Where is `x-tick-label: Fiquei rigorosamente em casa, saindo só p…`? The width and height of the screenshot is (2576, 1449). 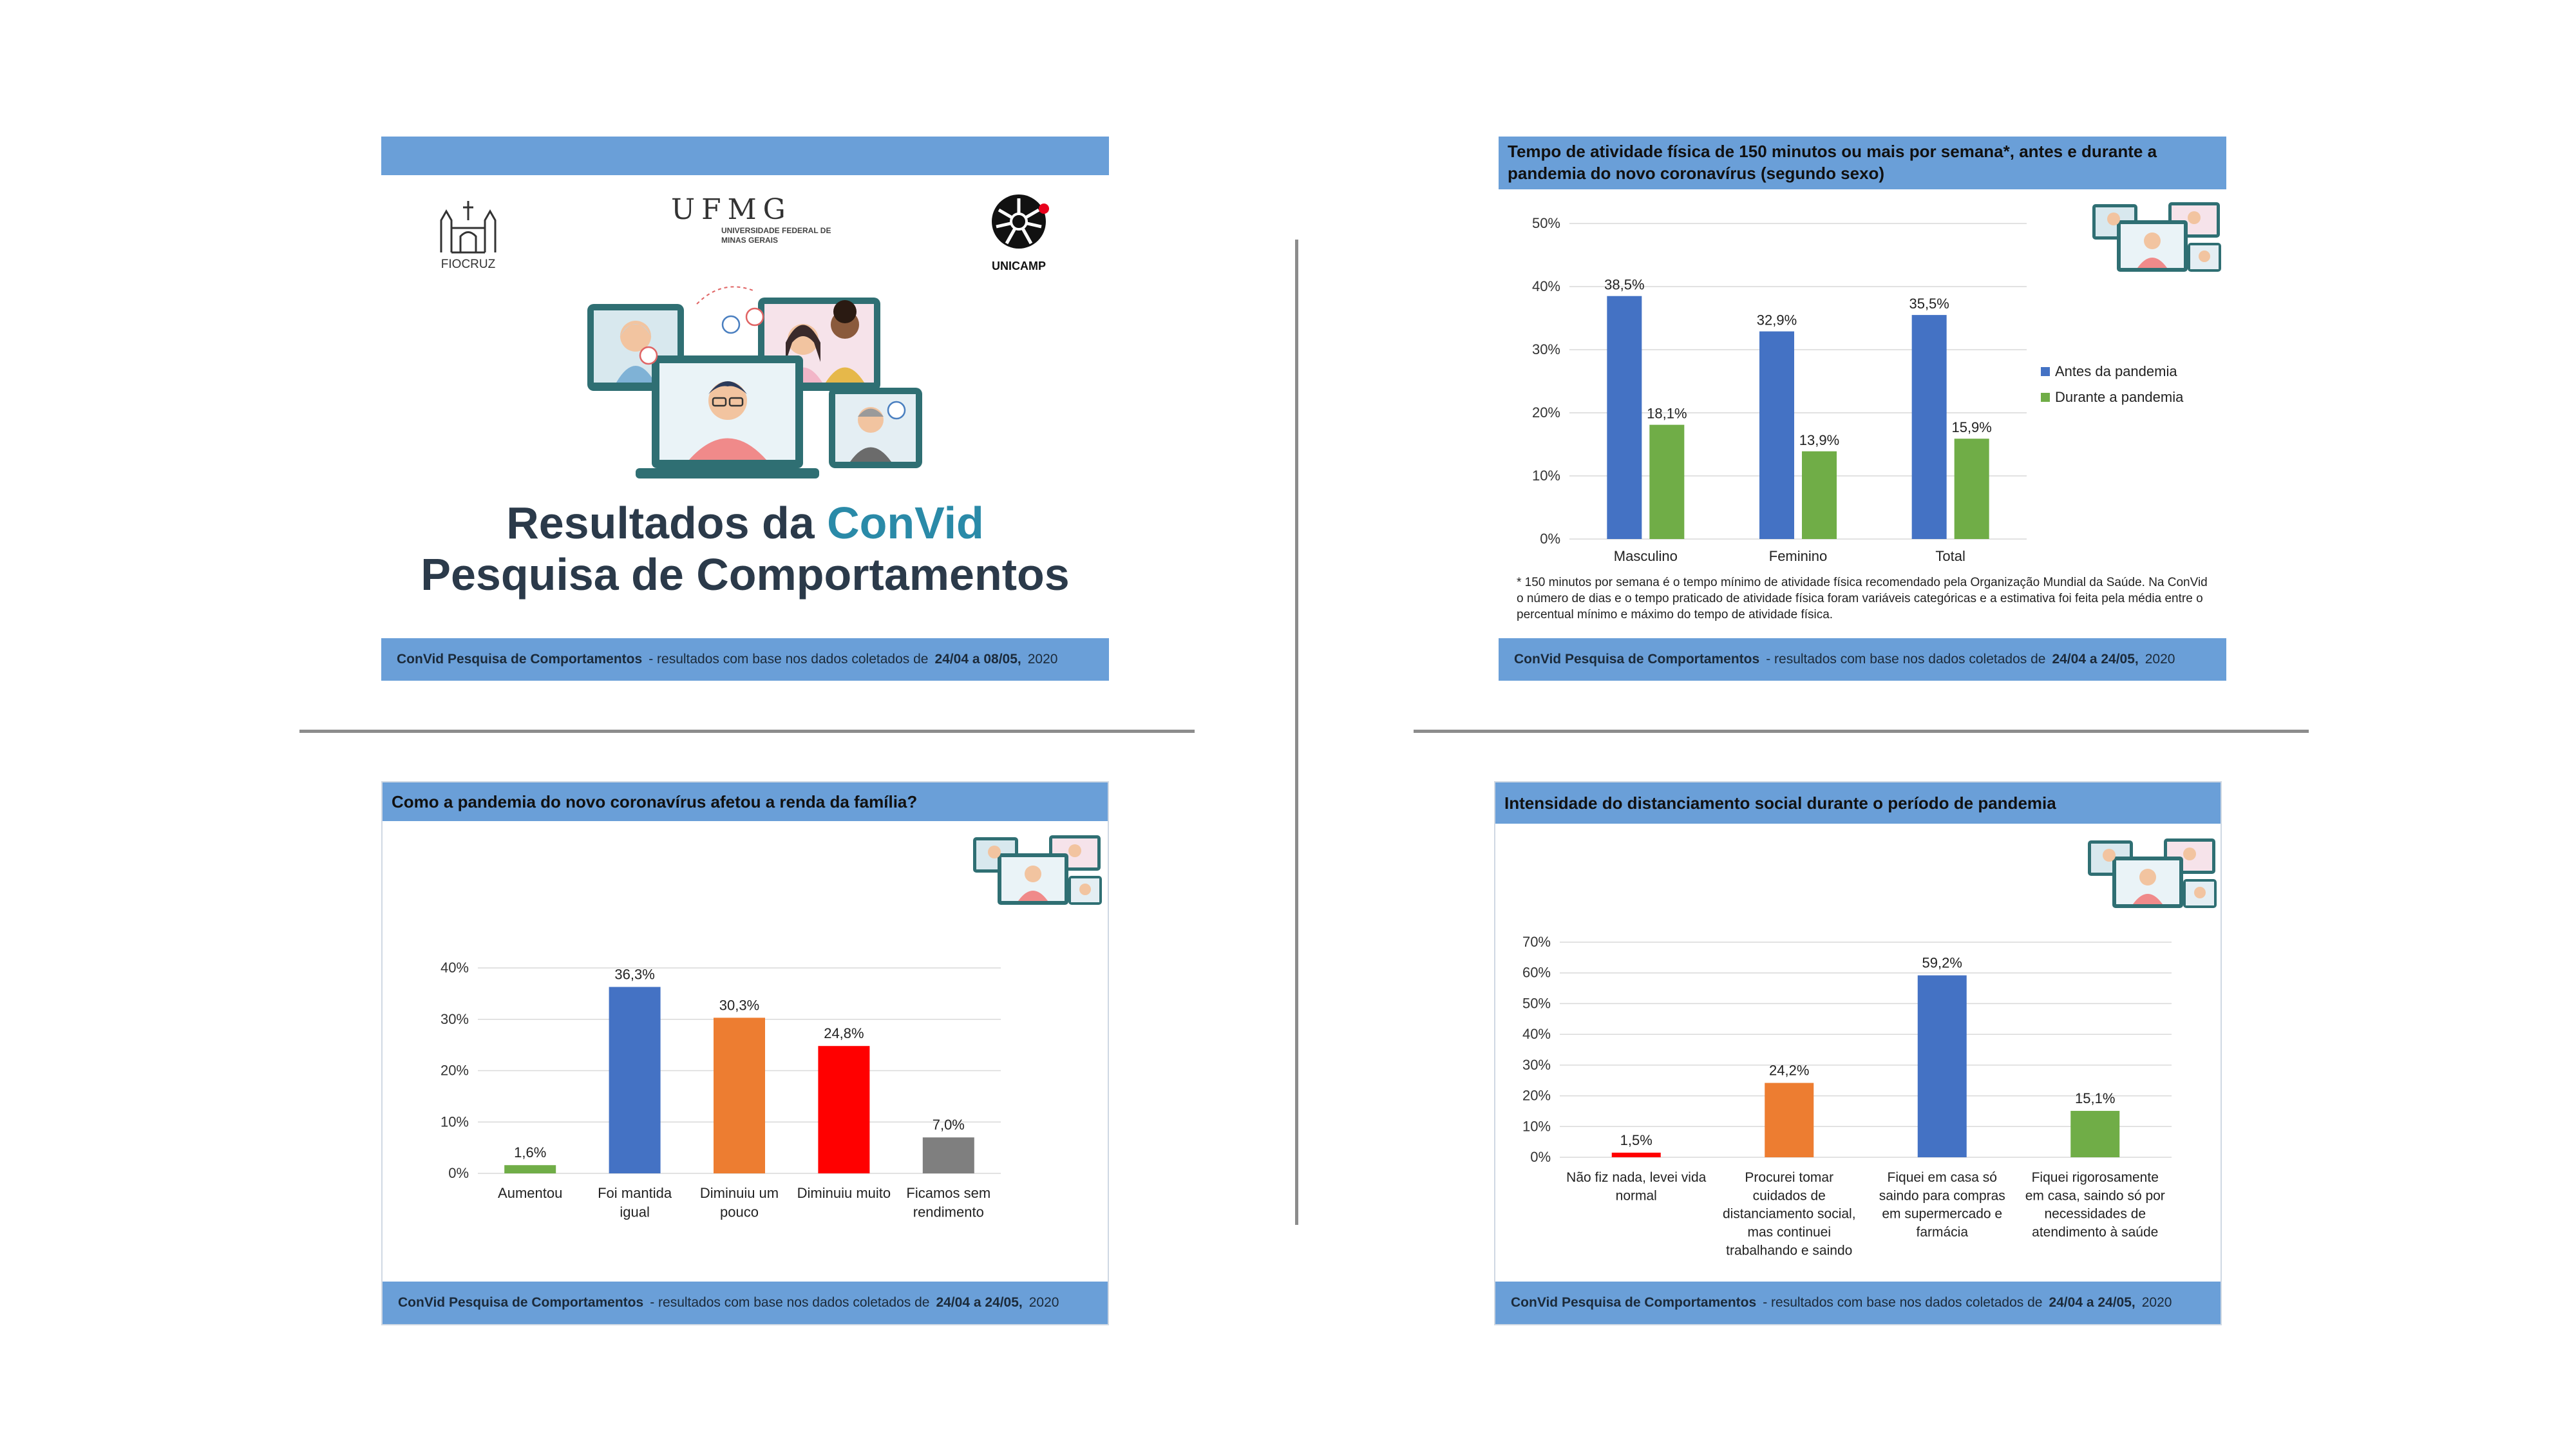 x-tick-label: Fiquei rigorosamente em casa, saindo só p… is located at coordinates (2095, 1205).